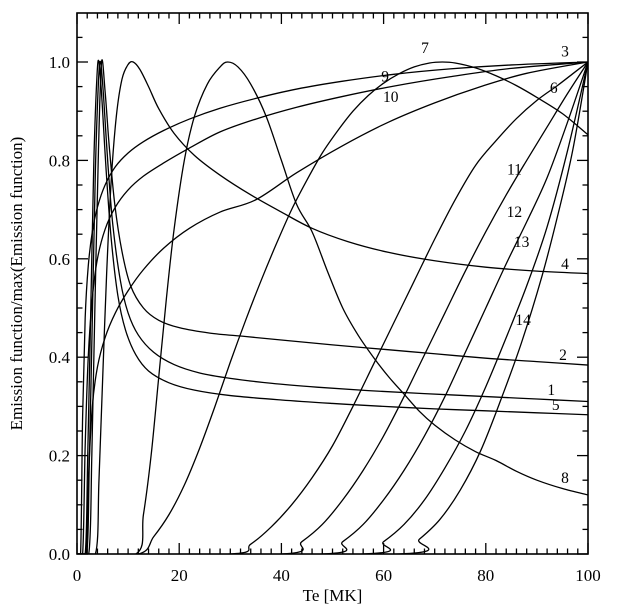  I want to click on x-axis-title: Te [MK], so click(333, 595).